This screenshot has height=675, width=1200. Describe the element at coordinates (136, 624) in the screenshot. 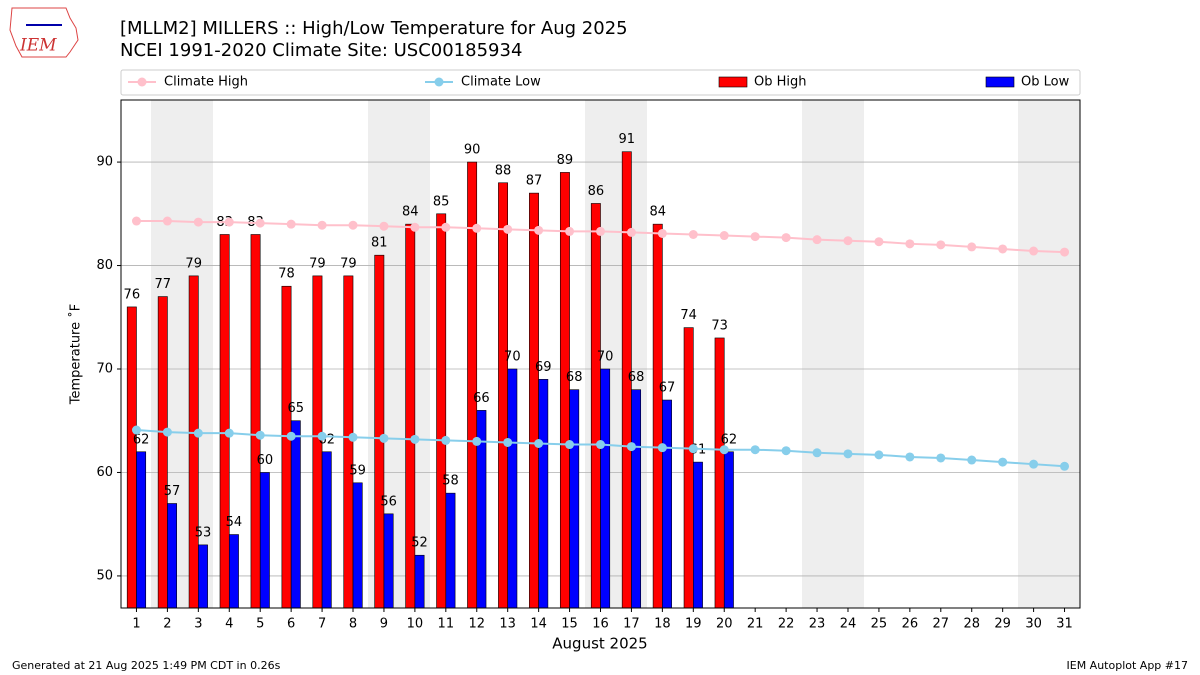

I see `x-tick-label: 1` at that location.